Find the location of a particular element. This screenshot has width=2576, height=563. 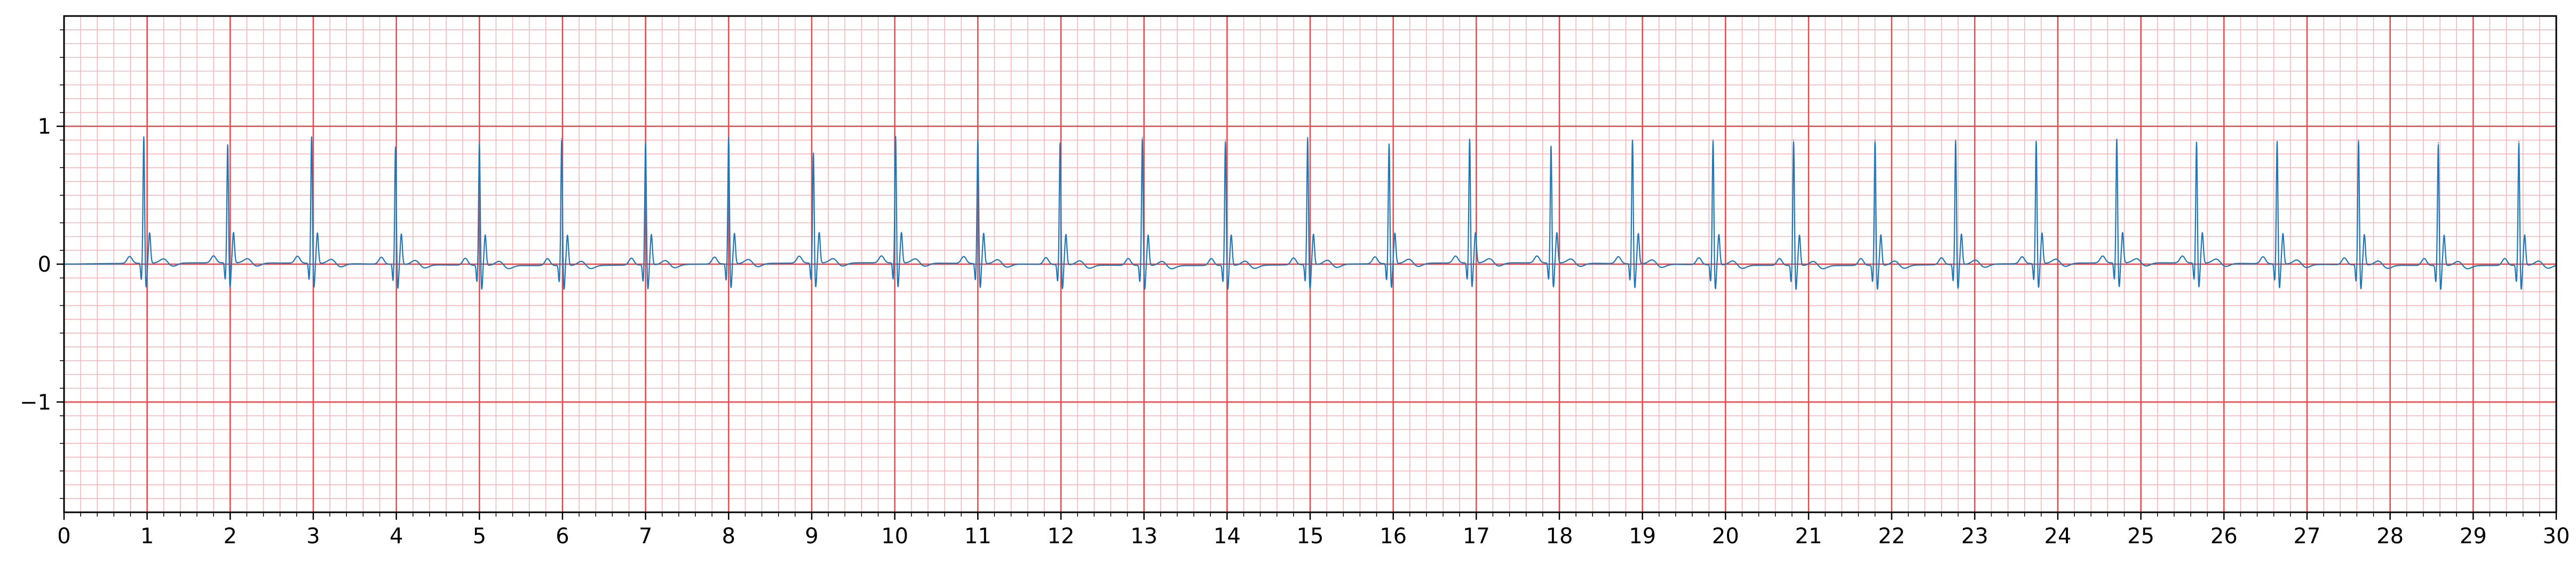

x-tick-label: 20 is located at coordinates (1725, 536).